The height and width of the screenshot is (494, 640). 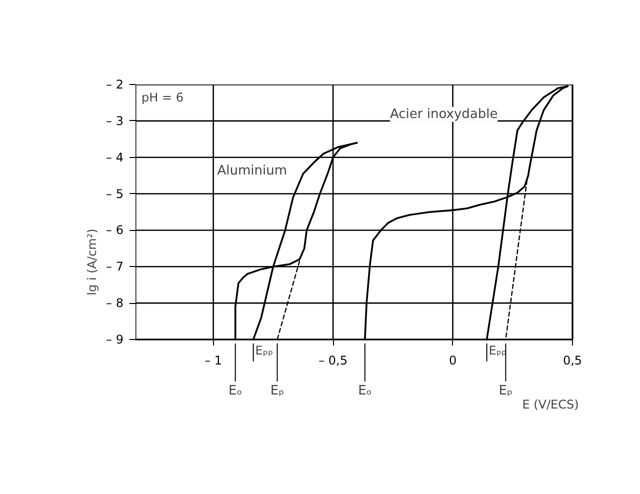 I want to click on y-tick-label: – 2, so click(x=115, y=85).